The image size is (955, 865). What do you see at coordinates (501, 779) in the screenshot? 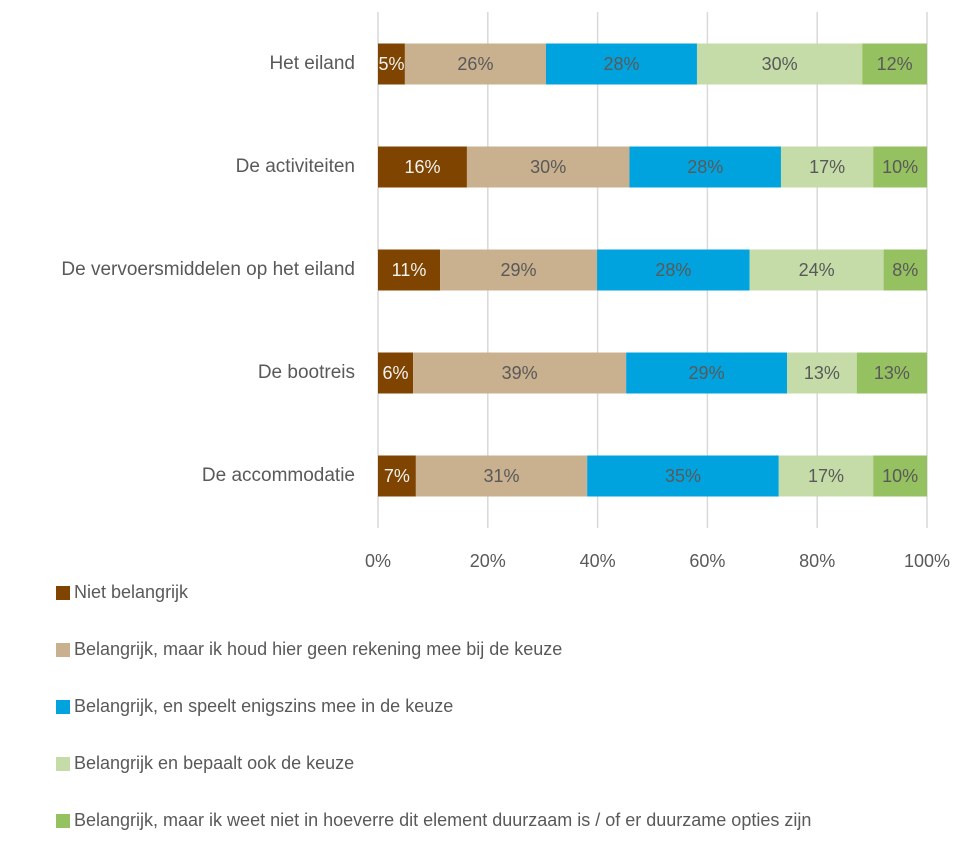
I see `legend-item: Belangrijk en bepaalt ook de keuze` at bounding box center [501, 779].